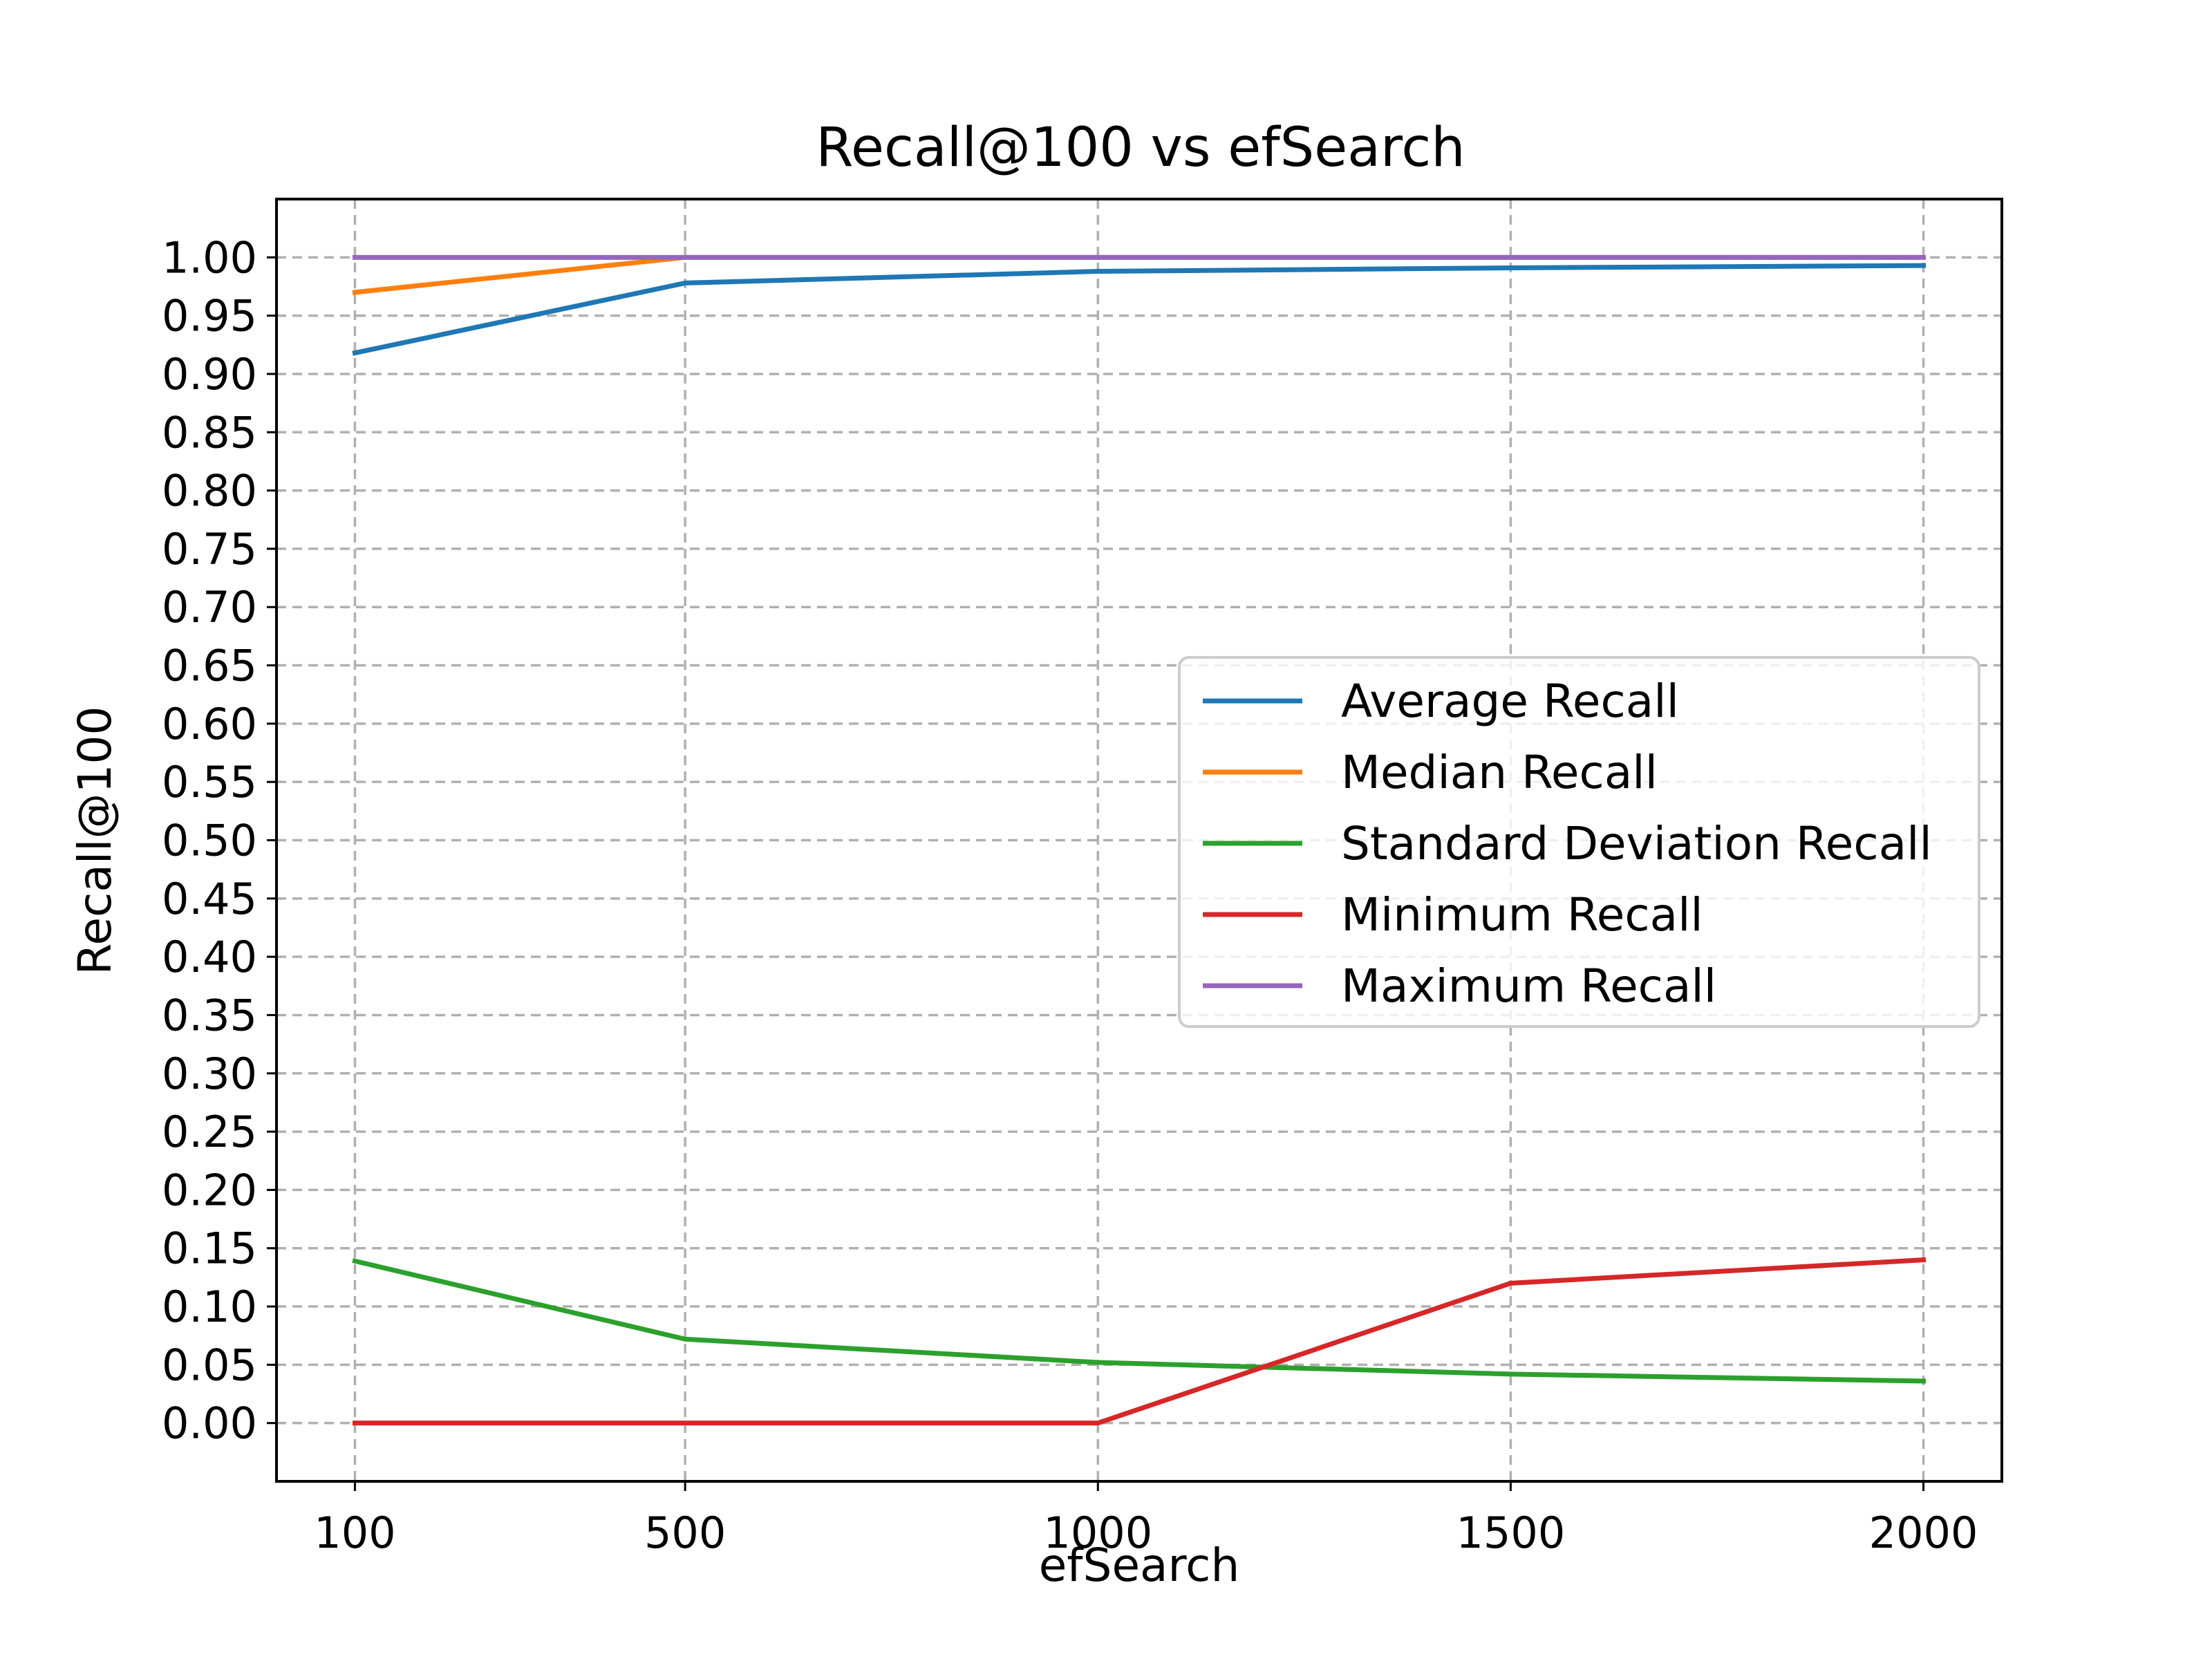 The width and height of the screenshot is (2212, 1659). I want to click on legend-label-median-recall: Median Recall, so click(1499, 772).